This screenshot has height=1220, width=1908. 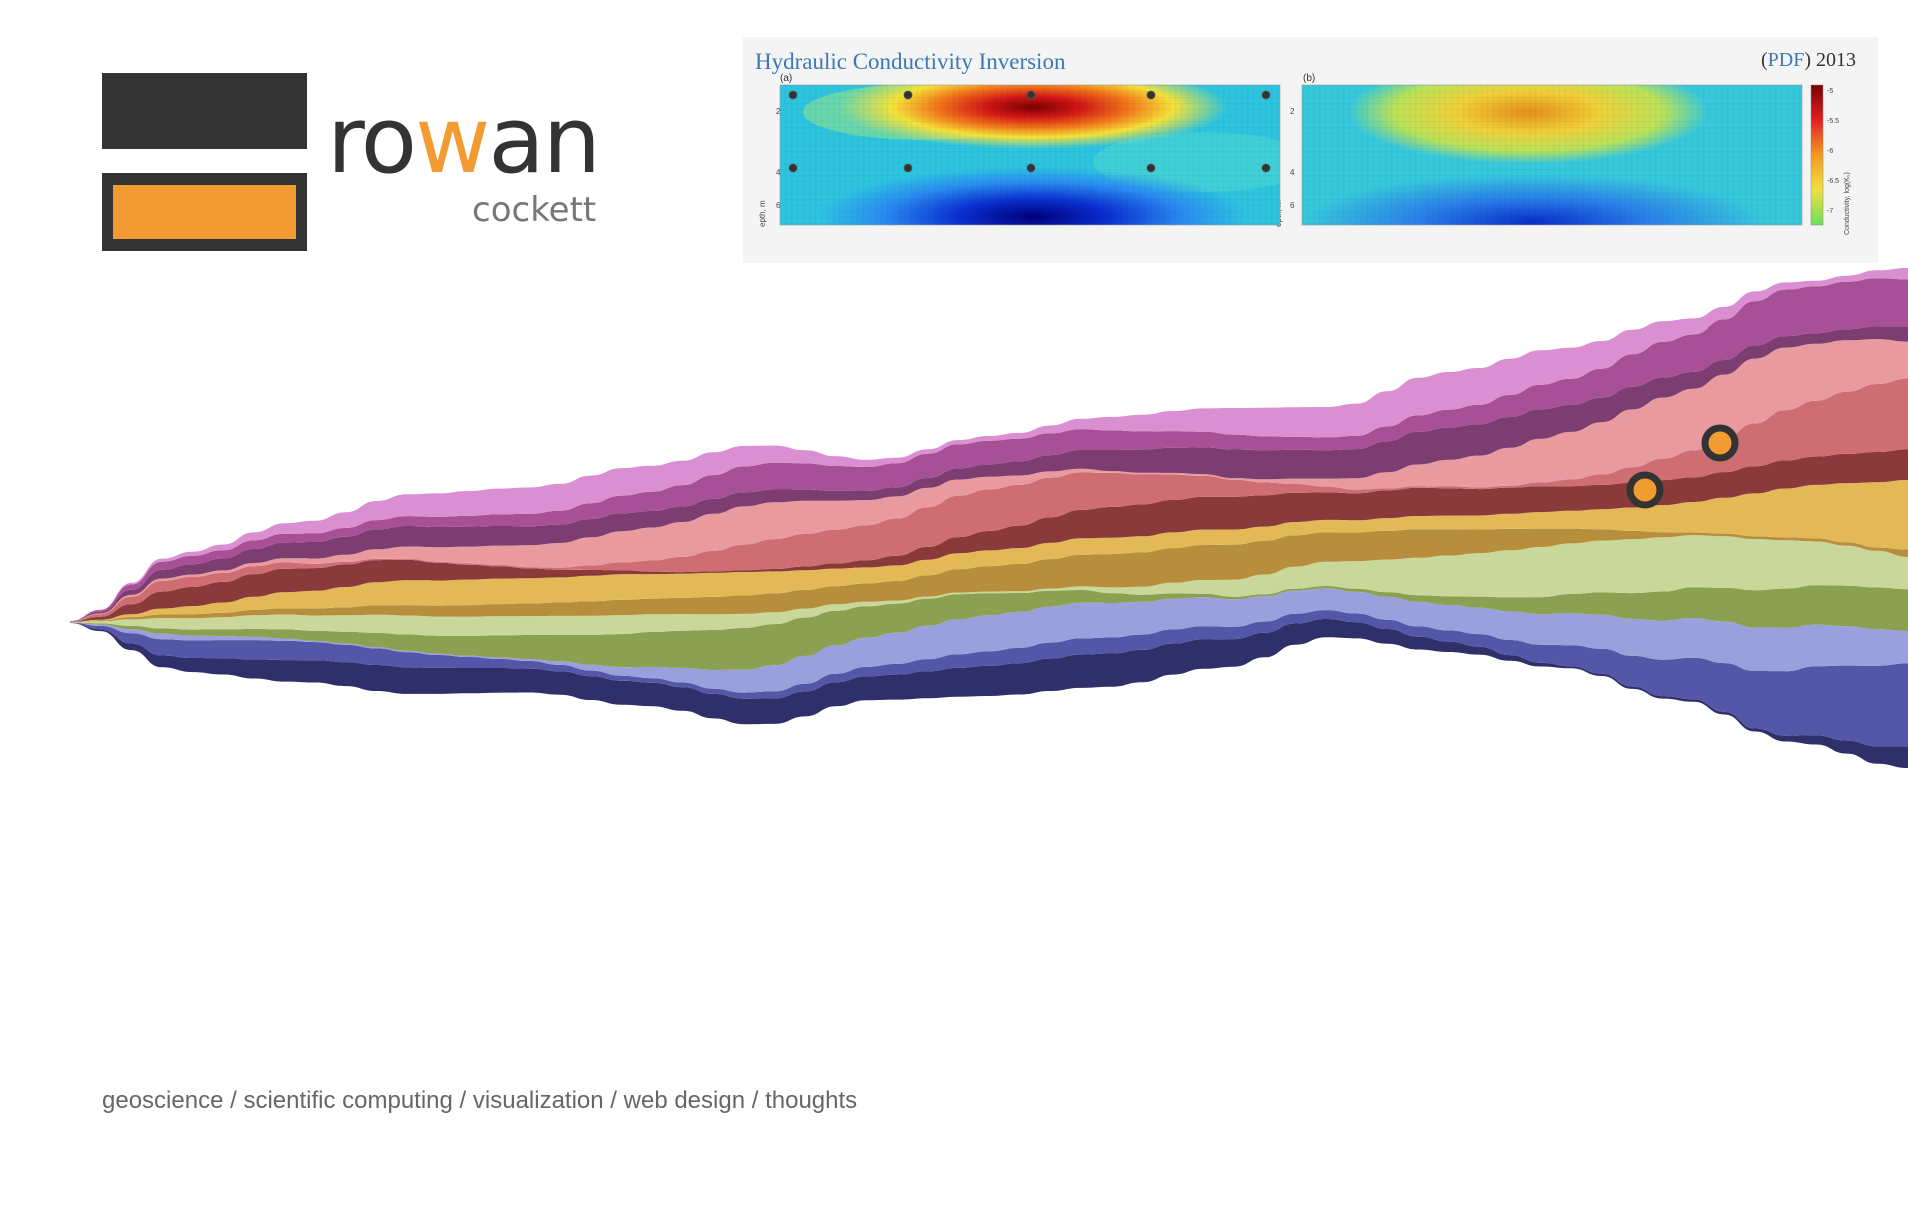 What do you see at coordinates (534, 210) in the screenshot?
I see `logo-surname: cockett` at bounding box center [534, 210].